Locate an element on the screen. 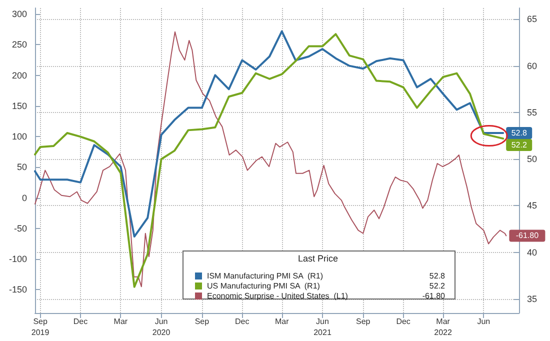 The height and width of the screenshot is (341, 550). y-tick-label: 200 is located at coordinates (19, 75).